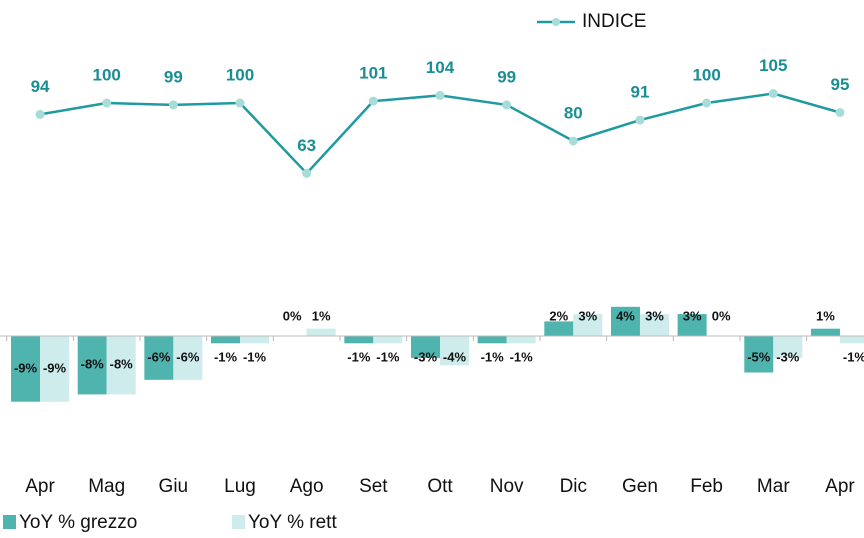  Describe the element at coordinates (614, 21) in the screenshot. I see `legend-label: INDICE` at that location.